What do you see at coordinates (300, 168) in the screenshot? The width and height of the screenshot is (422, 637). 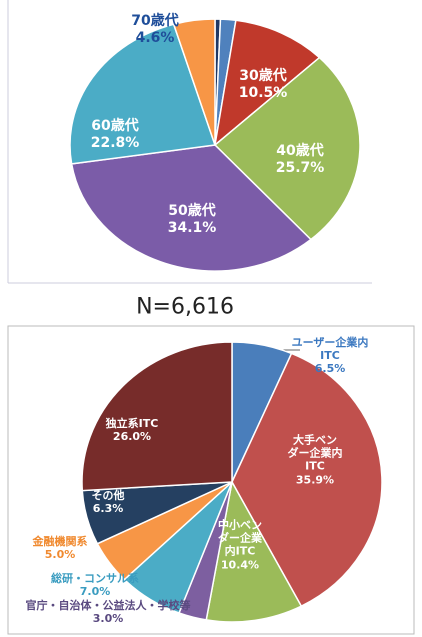 I see `value-label: 25.7%` at bounding box center [300, 168].